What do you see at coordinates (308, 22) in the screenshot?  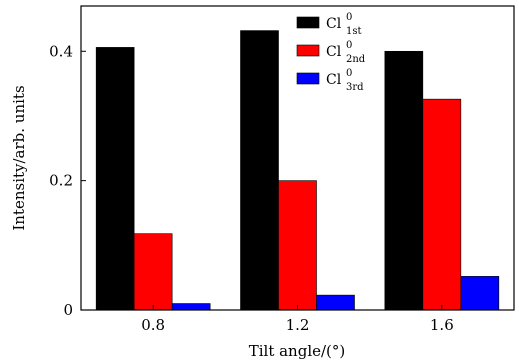 I see `legend-swatch-1st` at bounding box center [308, 22].